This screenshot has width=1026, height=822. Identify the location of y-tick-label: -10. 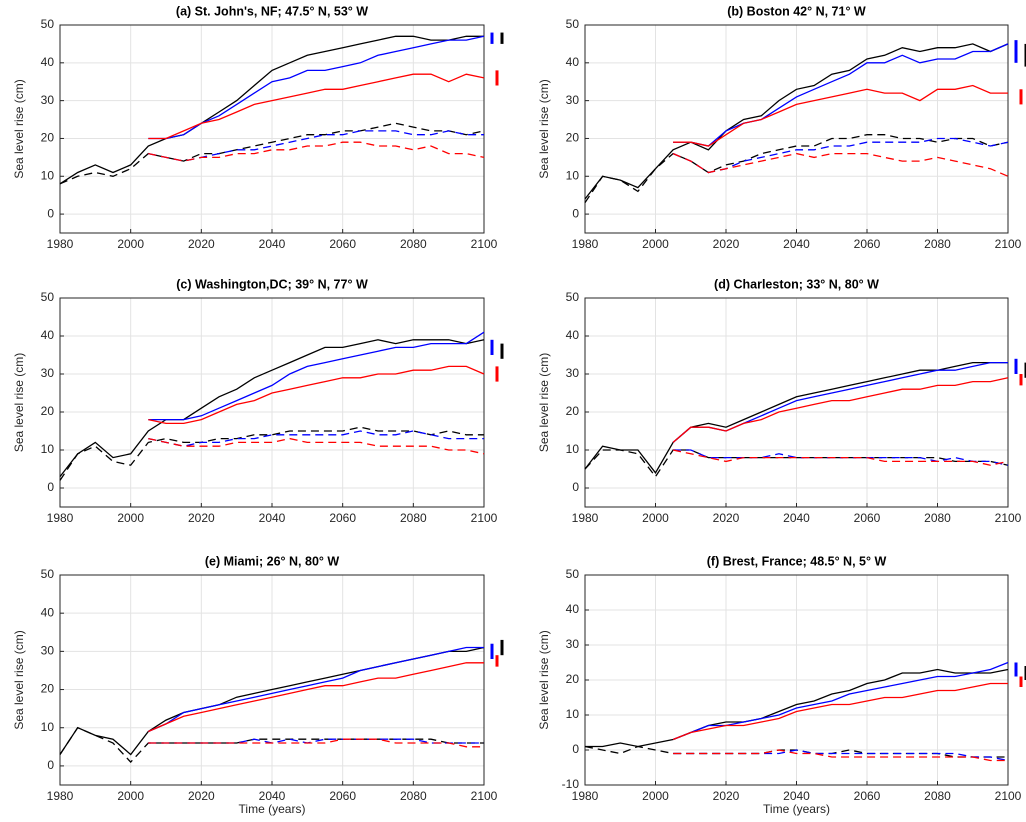
(571, 784).